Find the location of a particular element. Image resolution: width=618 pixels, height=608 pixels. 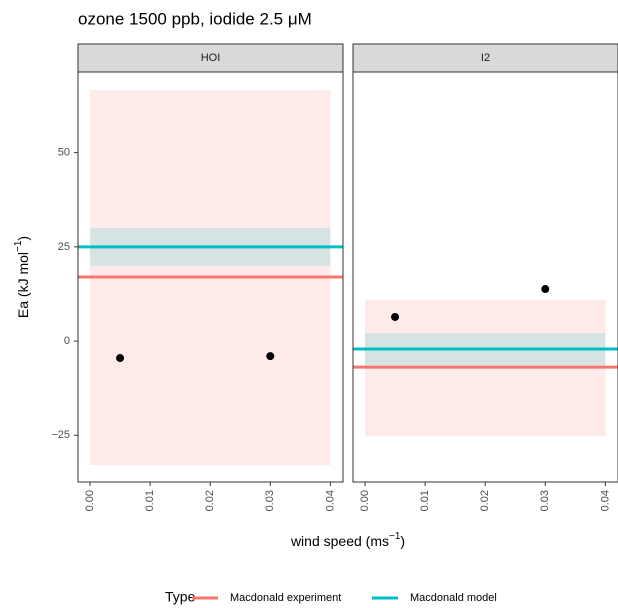

strip-label: HOI is located at coordinates (211, 58).